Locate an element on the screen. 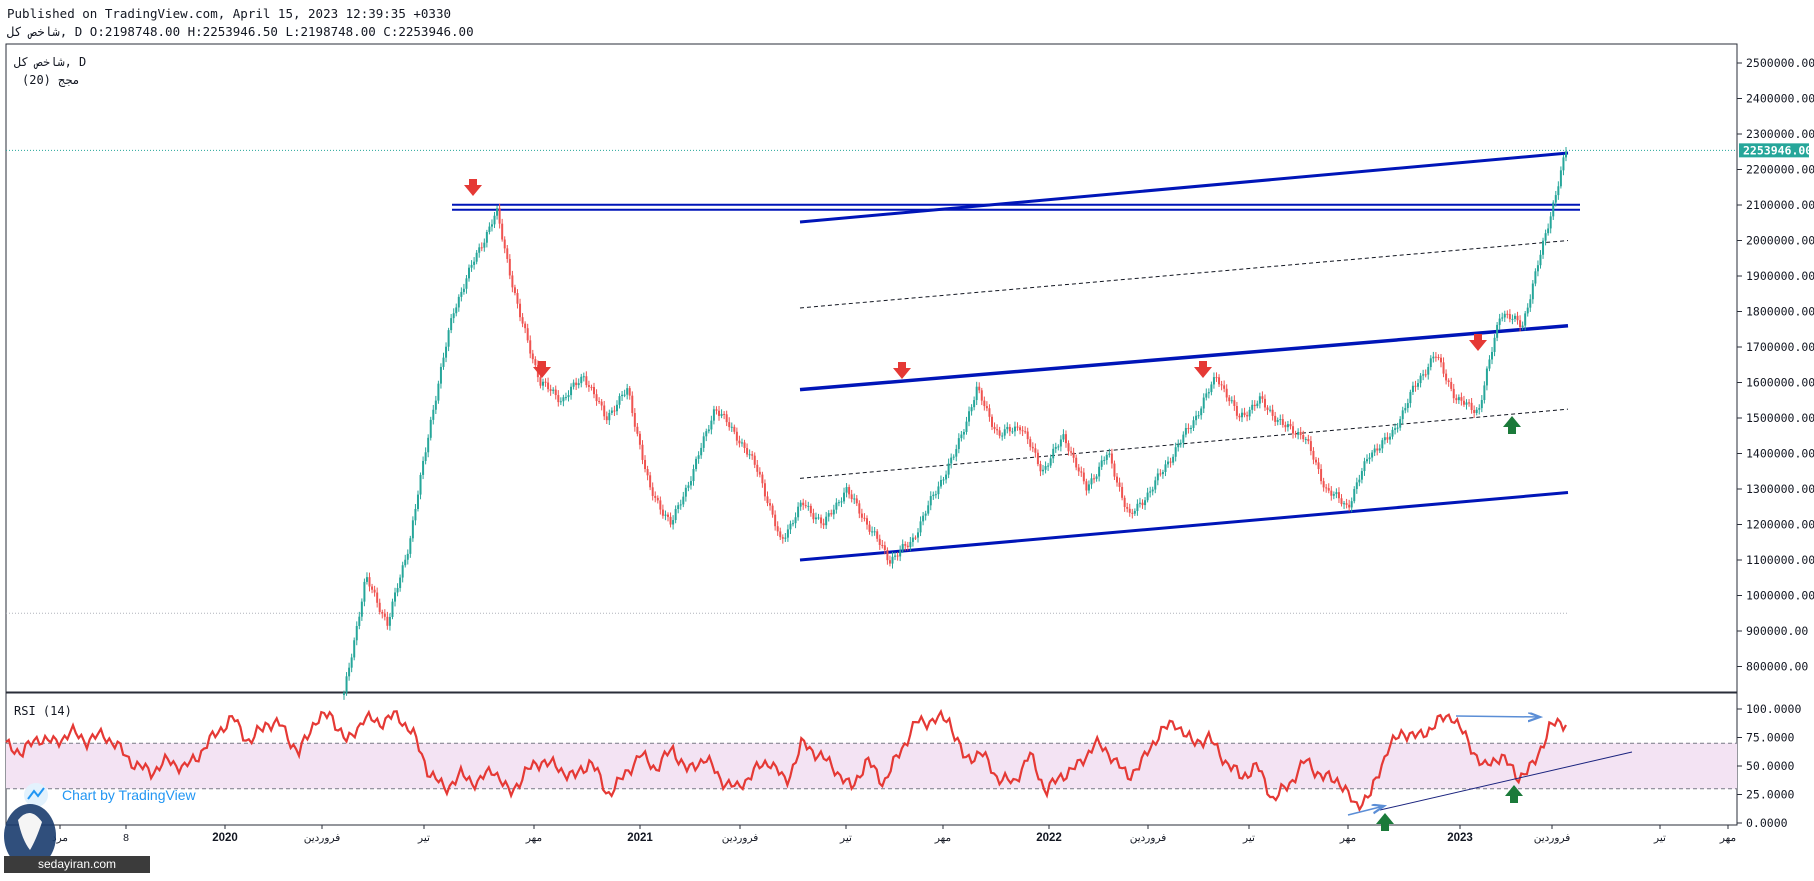 This screenshot has width=1814, height=881. indicator-legend: (20) مجج is located at coordinates (51, 80).